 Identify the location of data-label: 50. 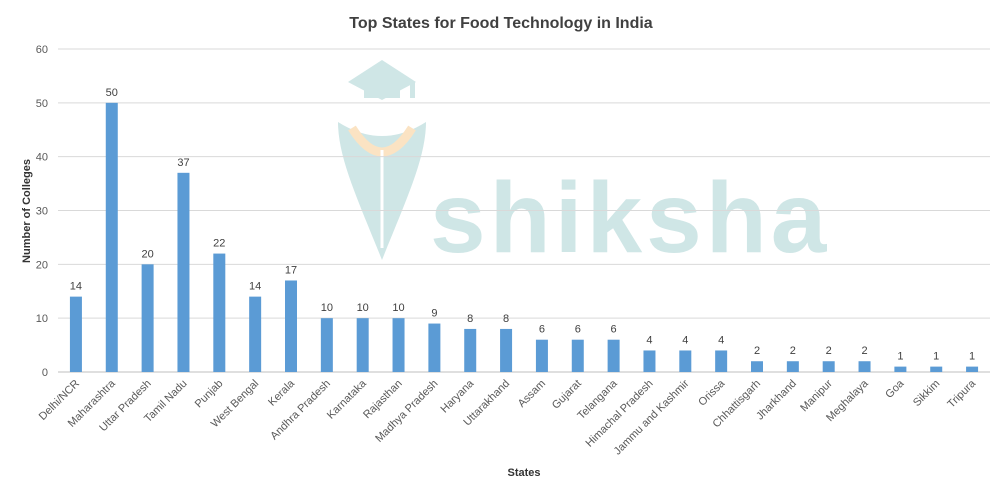
(112, 93).